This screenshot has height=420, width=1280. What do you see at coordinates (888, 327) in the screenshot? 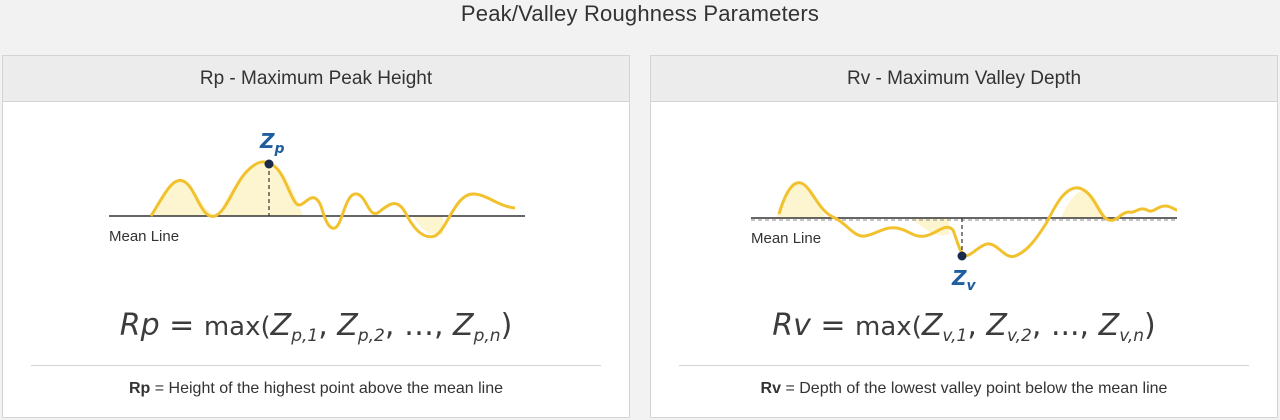
I see `rv-formula-fn: max(` at bounding box center [888, 327].